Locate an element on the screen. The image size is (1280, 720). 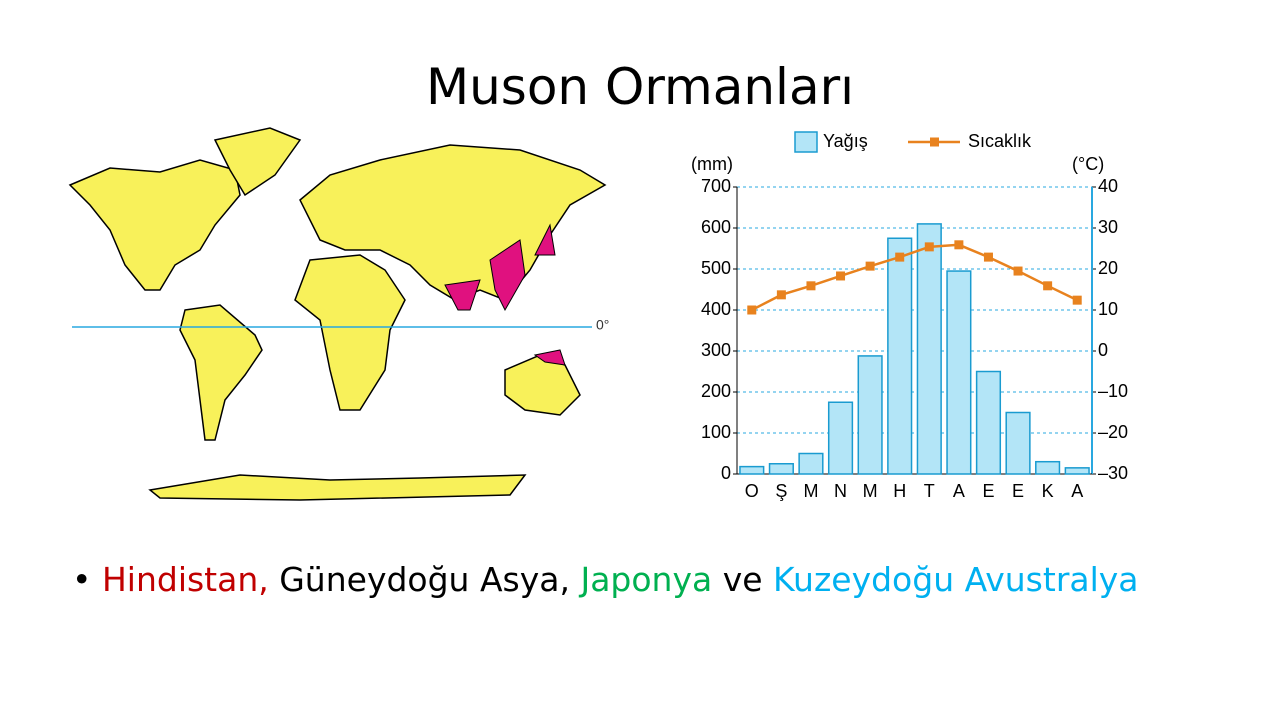
legend-label: Sıcaklık is located at coordinates (1000, 141).